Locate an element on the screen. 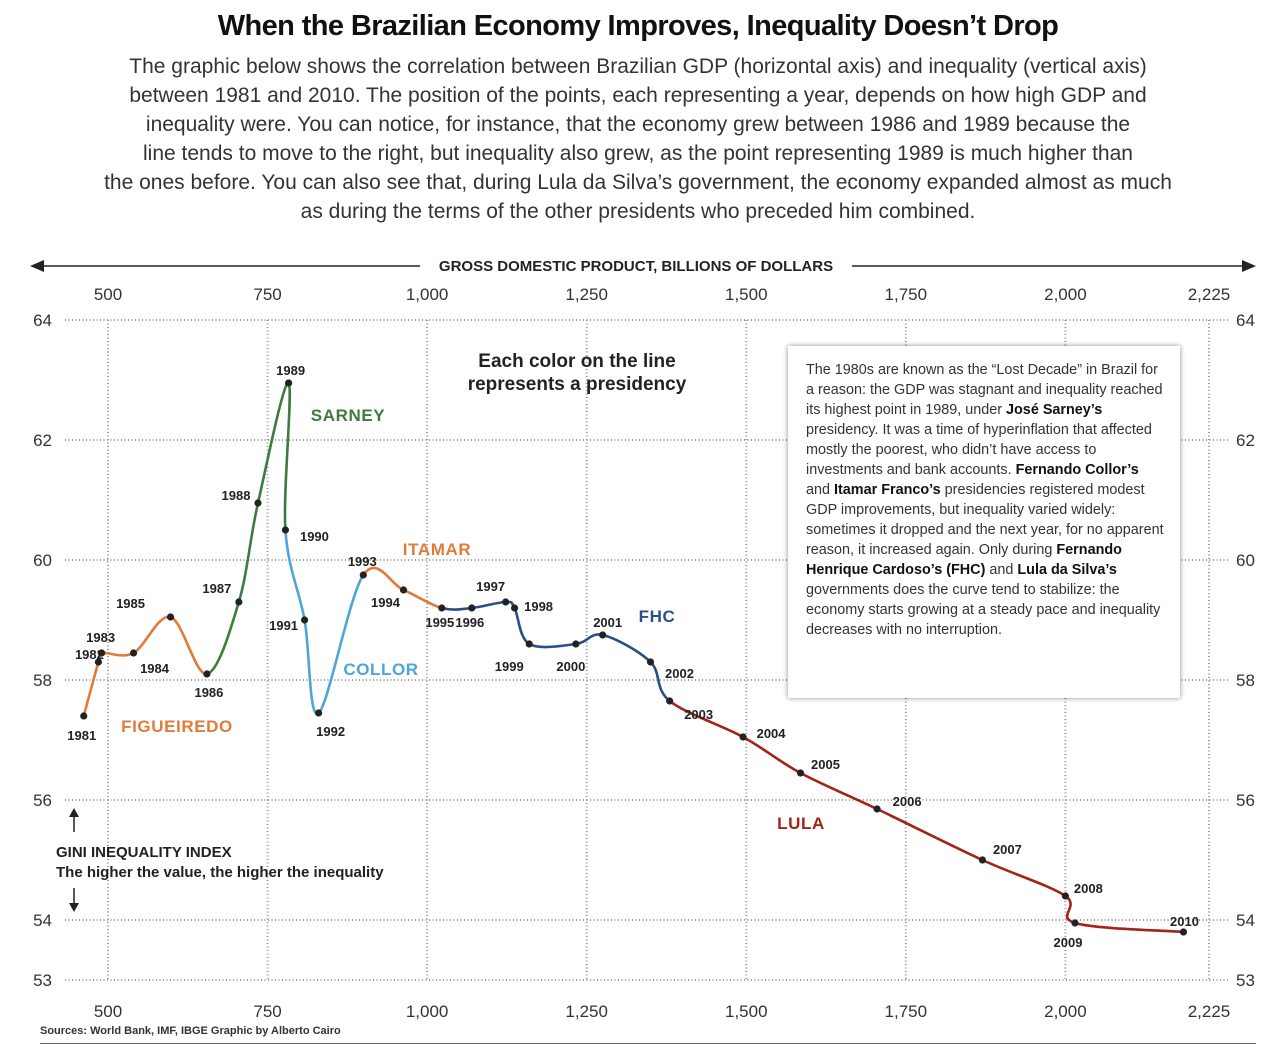 This screenshot has height=1049, width=1276. year-label: 1990 is located at coordinates (314, 536).